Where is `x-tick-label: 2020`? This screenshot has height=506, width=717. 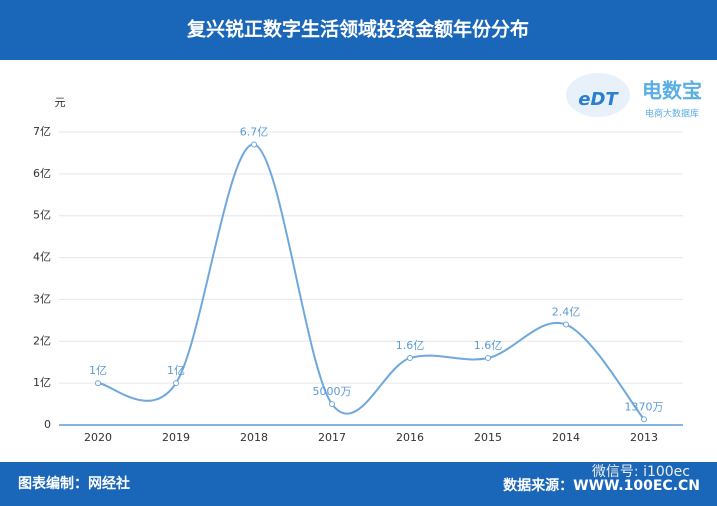 x-tick-label: 2020 is located at coordinates (98, 437).